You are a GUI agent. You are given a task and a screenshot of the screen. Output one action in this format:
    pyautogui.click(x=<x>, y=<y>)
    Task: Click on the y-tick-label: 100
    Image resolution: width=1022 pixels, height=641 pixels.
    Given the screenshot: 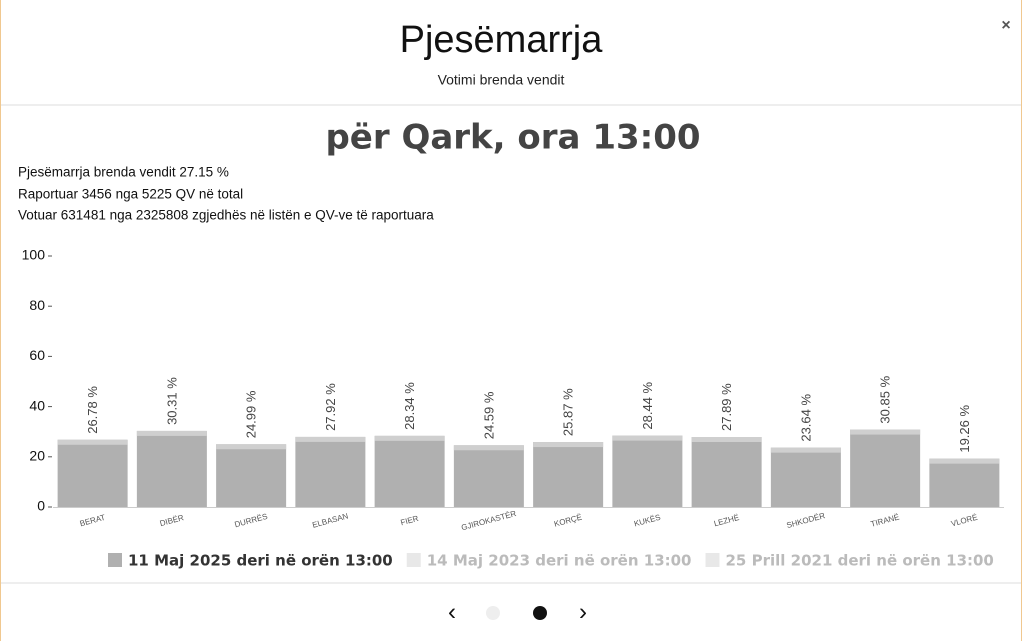 What is the action you would take?
    pyautogui.click(x=34, y=255)
    